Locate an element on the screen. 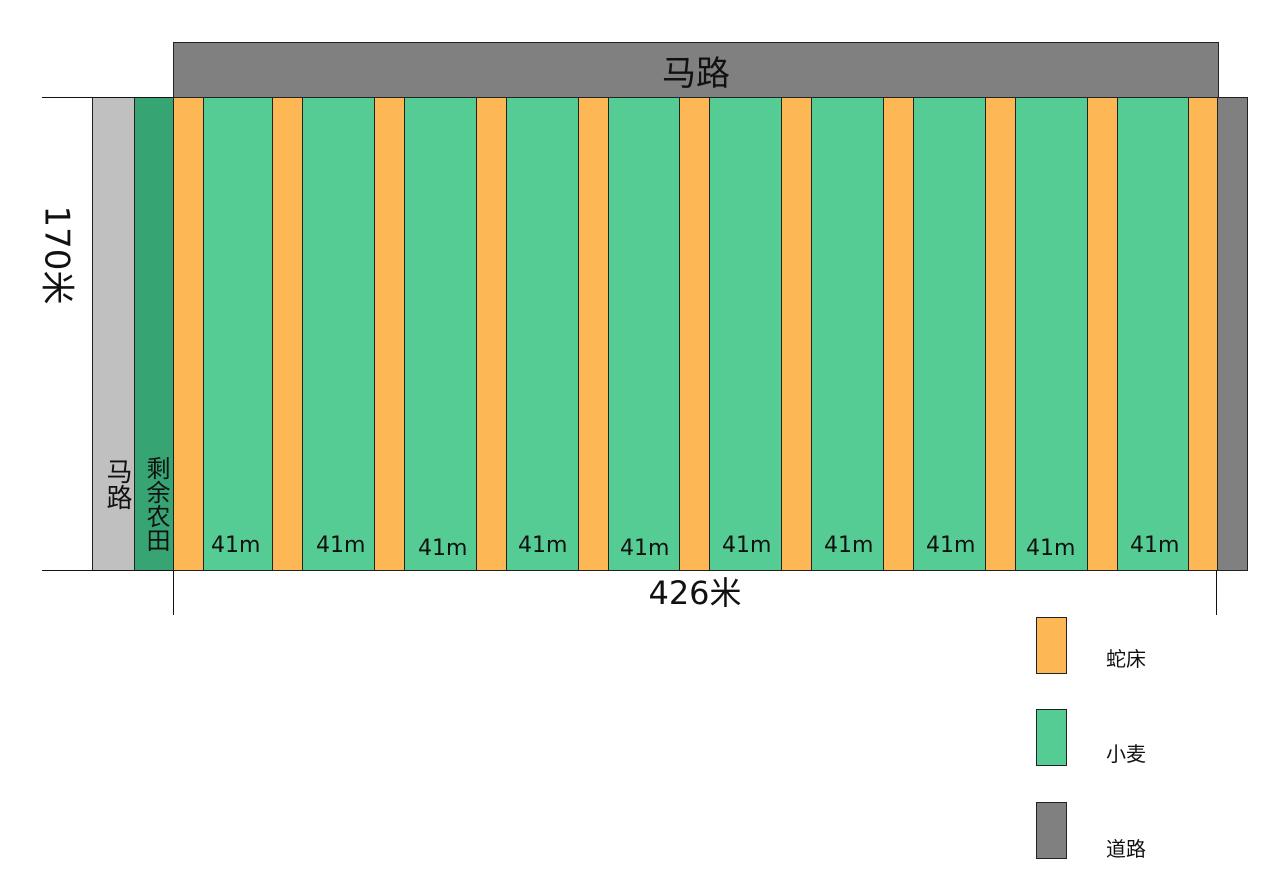 This screenshot has height=874, width=1267. legend-swatch-wheat is located at coordinates (1051, 737).